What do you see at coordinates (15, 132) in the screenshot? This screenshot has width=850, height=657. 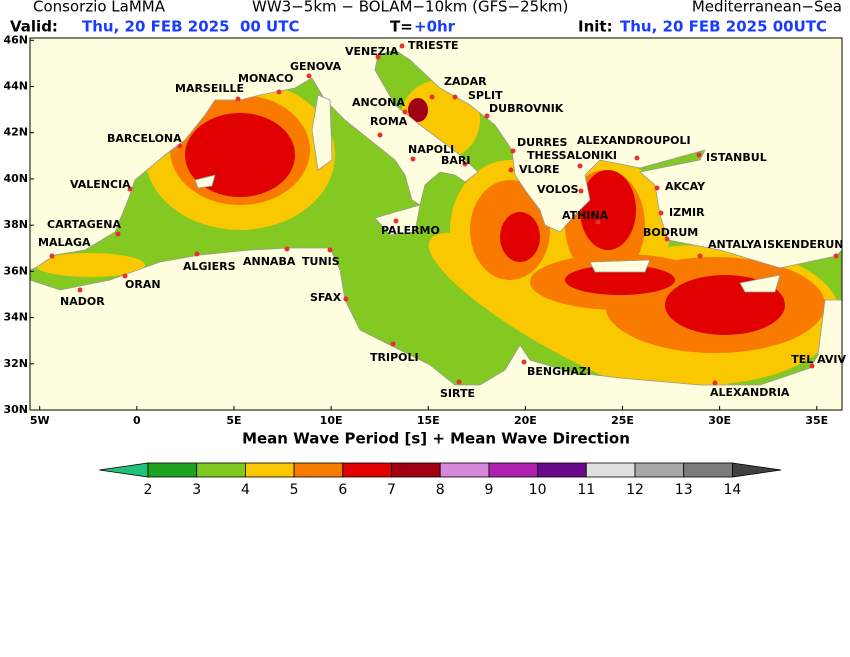 I see `lat-tick-label: 42N` at bounding box center [15, 132].